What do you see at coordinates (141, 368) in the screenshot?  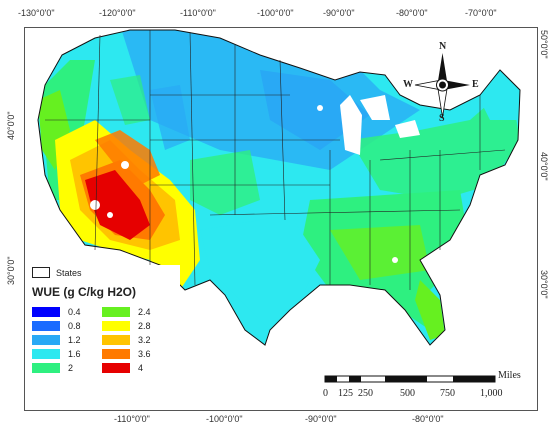 I see `legend-class-value: 4` at bounding box center [141, 368].